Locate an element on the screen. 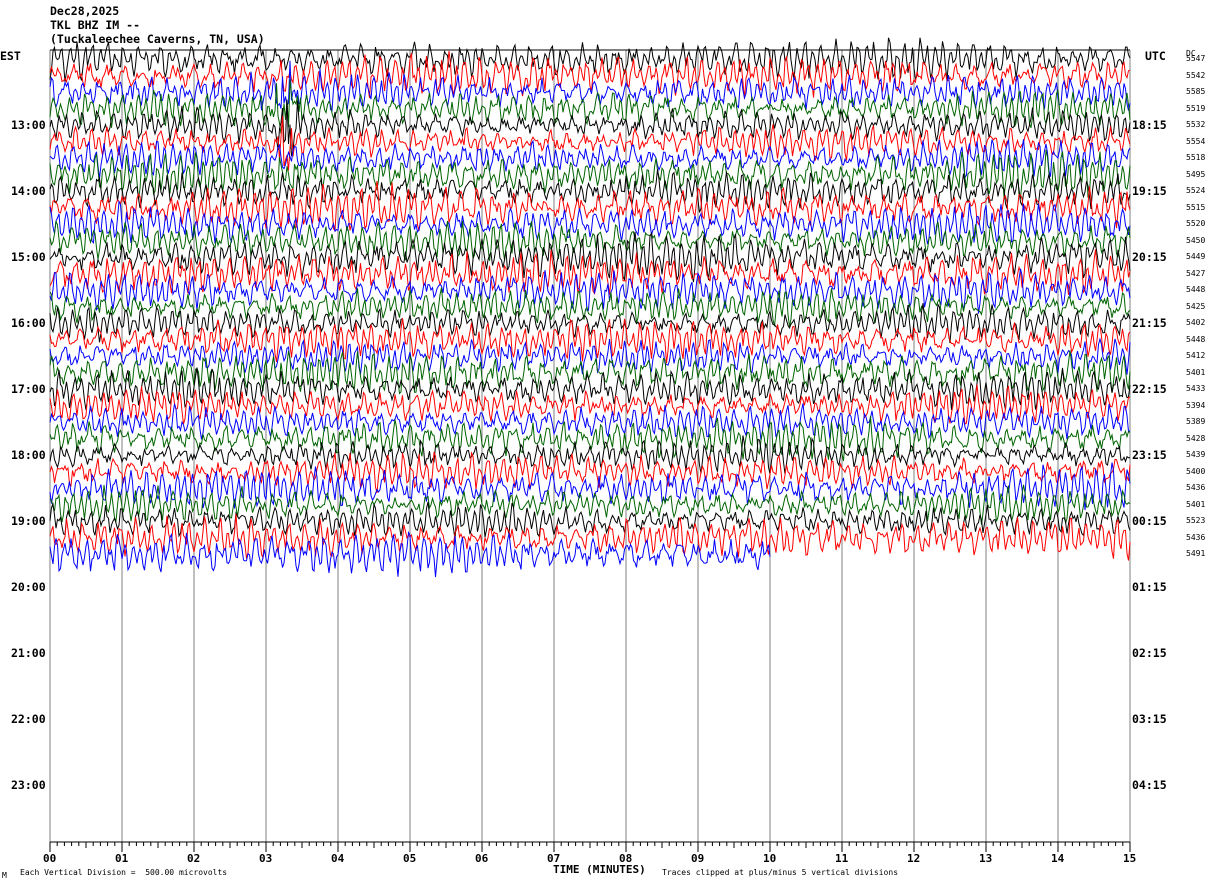  x-tick-label: 02 is located at coordinates (194, 858).